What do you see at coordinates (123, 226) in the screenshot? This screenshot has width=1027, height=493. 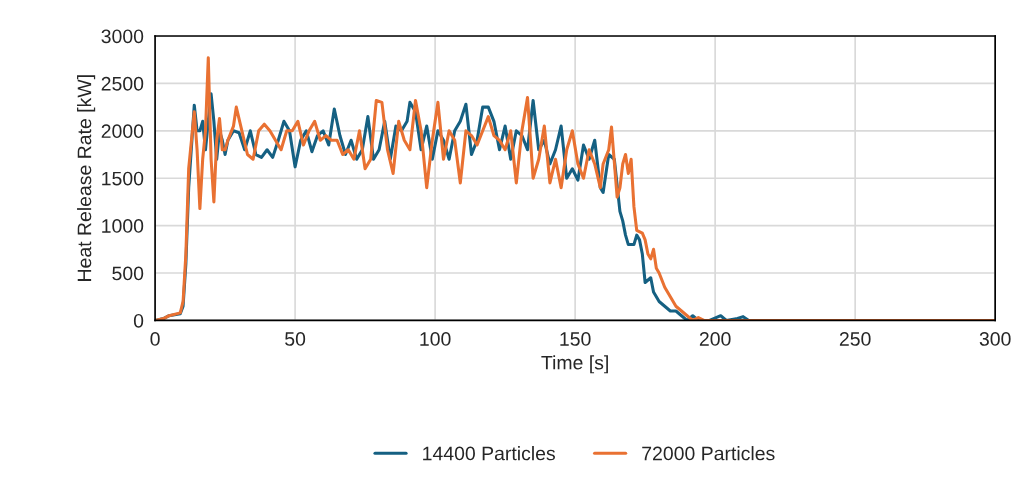 I see `y-tick-label: 1000` at bounding box center [123, 226].